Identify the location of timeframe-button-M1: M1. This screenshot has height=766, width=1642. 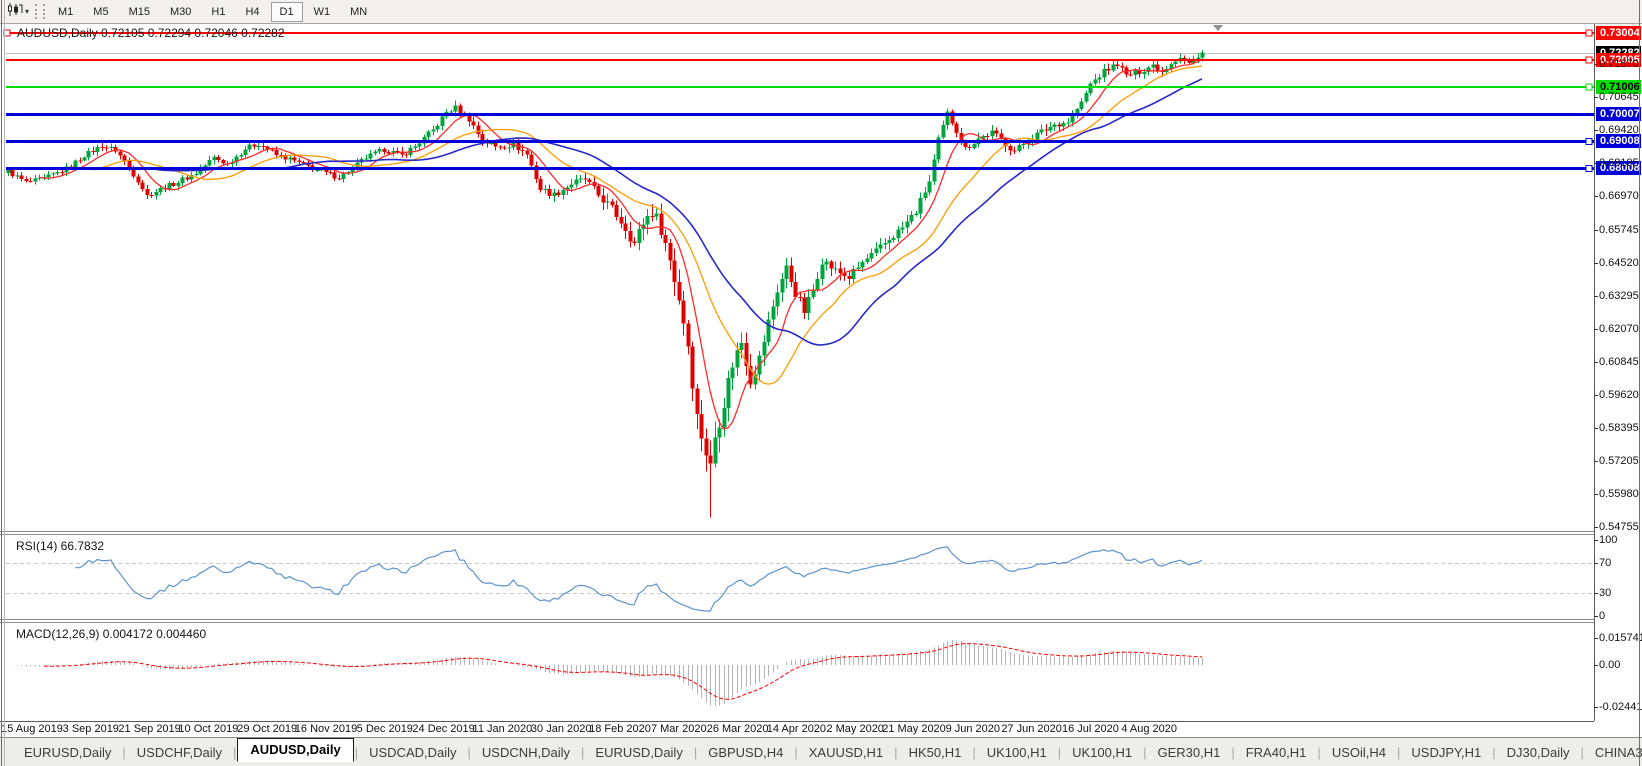
(66, 11).